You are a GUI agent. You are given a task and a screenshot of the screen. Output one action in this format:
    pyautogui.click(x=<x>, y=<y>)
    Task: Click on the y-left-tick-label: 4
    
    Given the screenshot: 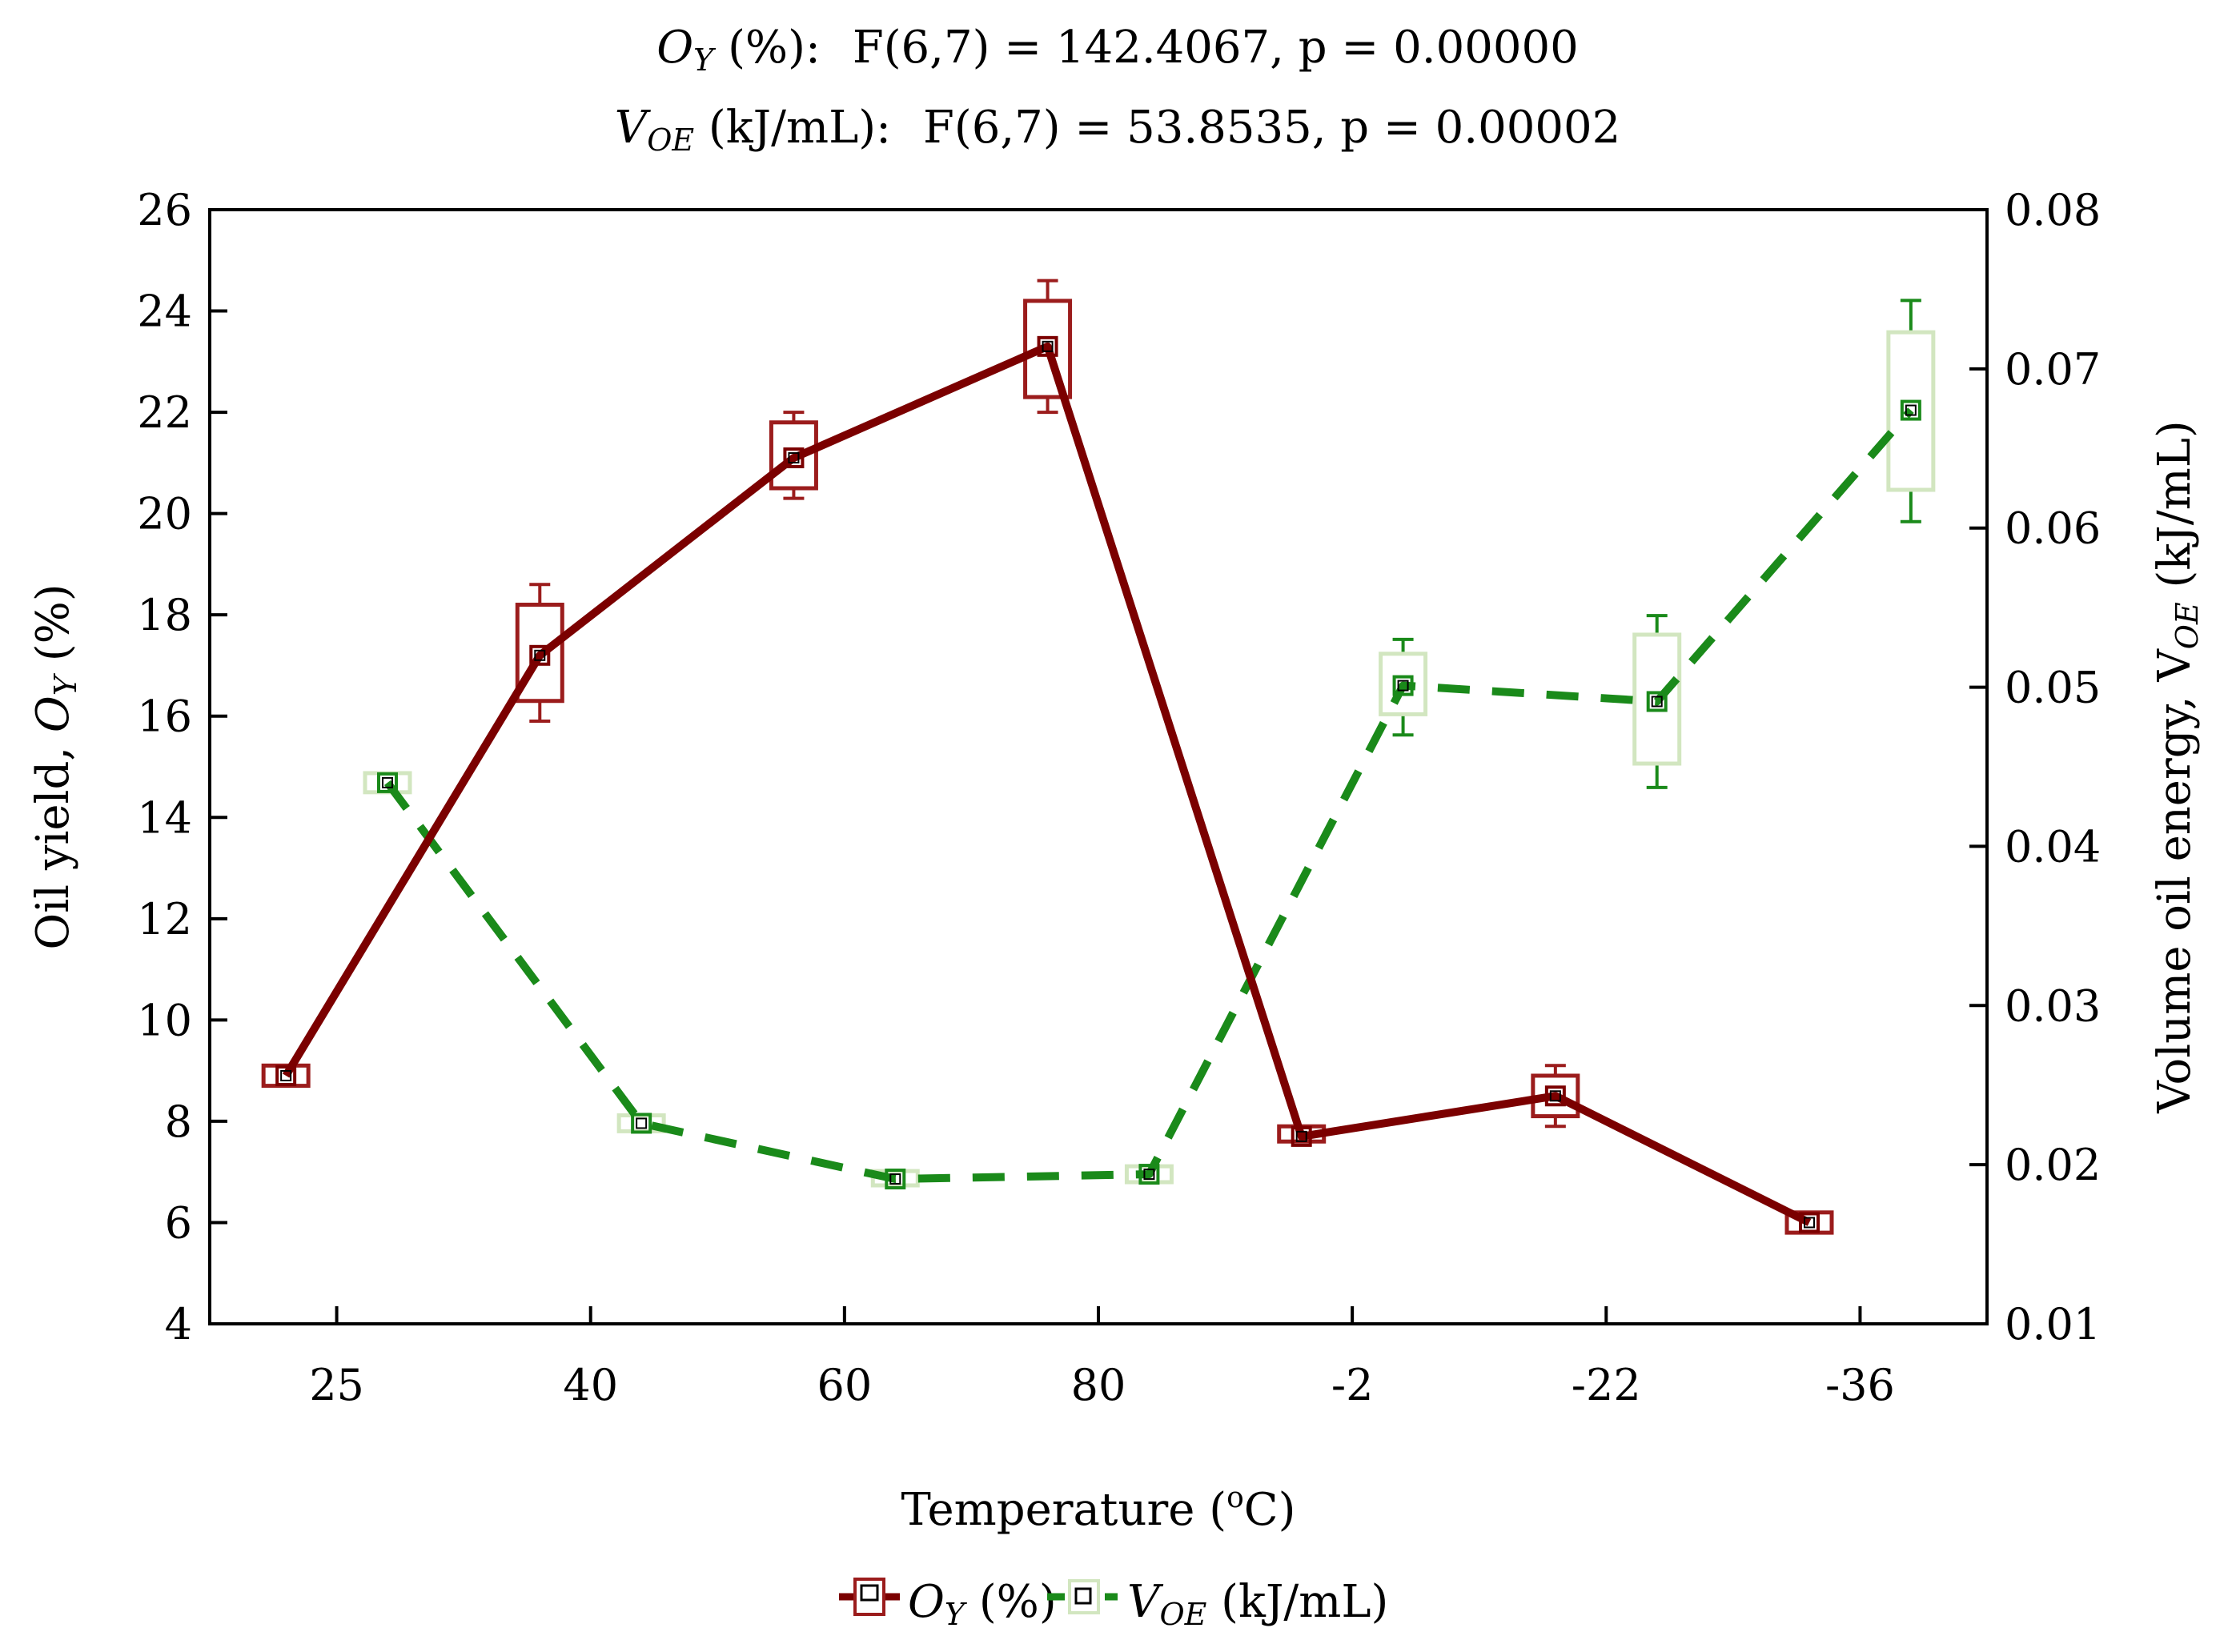 What is the action you would take?
    pyautogui.click(x=178, y=1324)
    